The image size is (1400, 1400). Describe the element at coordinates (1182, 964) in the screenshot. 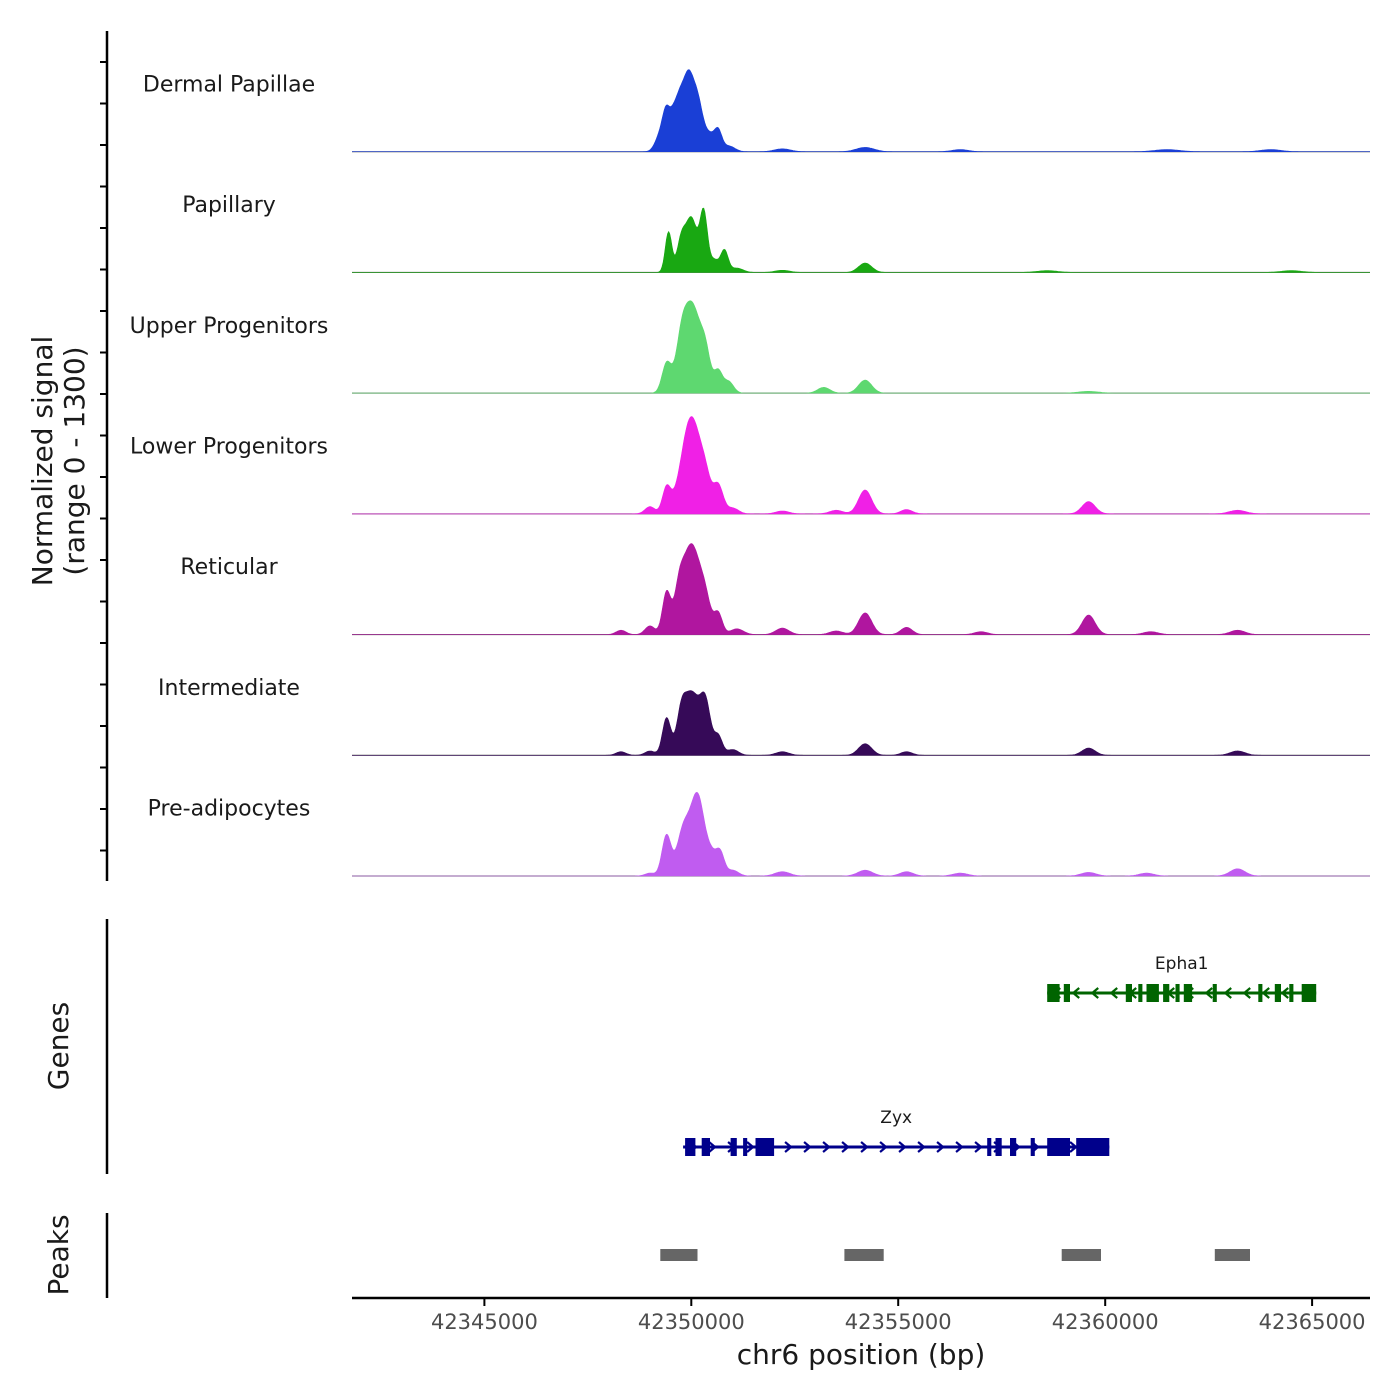

I see `gene-name-epha1: Epha1` at that location.